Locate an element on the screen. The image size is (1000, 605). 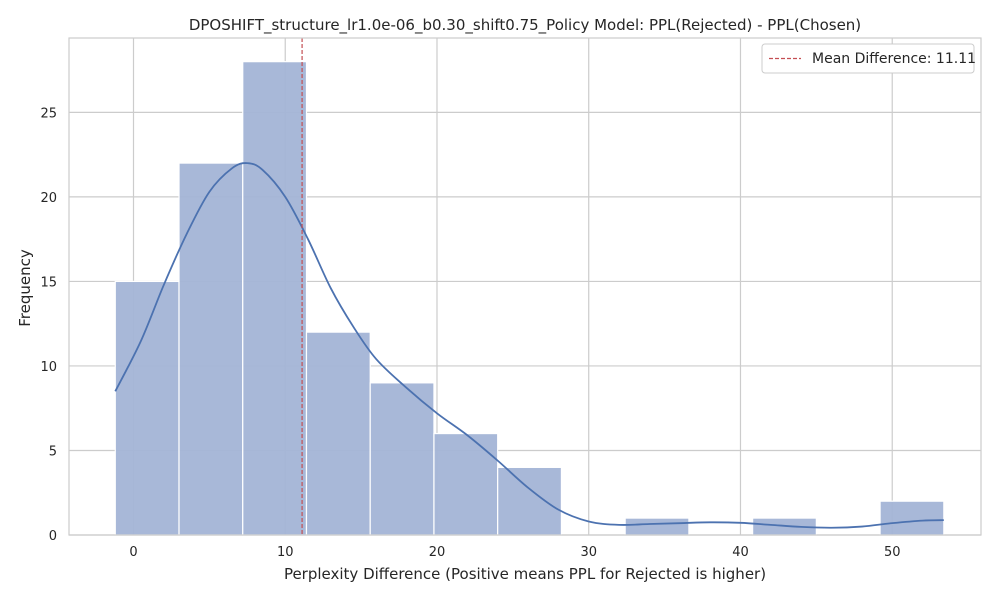
x-tick-label: 50 is located at coordinates (892, 552).